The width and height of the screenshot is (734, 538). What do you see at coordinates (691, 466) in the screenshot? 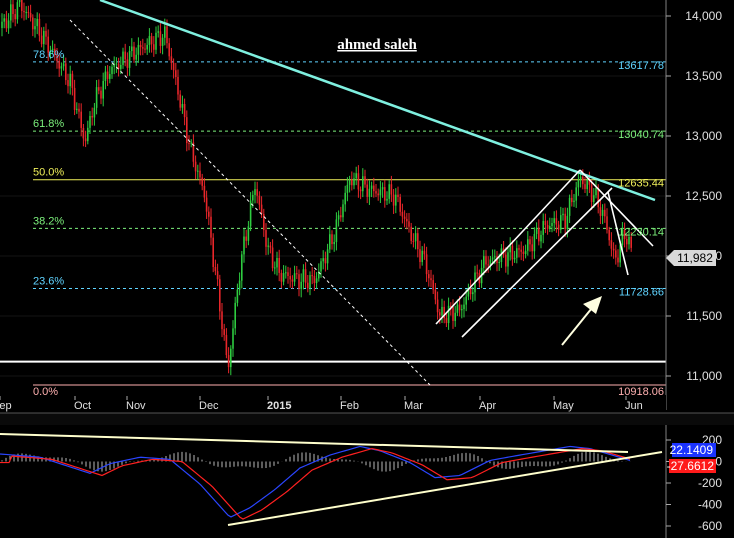
I see `signal-value-tag: -27.6612` at bounding box center [691, 466].